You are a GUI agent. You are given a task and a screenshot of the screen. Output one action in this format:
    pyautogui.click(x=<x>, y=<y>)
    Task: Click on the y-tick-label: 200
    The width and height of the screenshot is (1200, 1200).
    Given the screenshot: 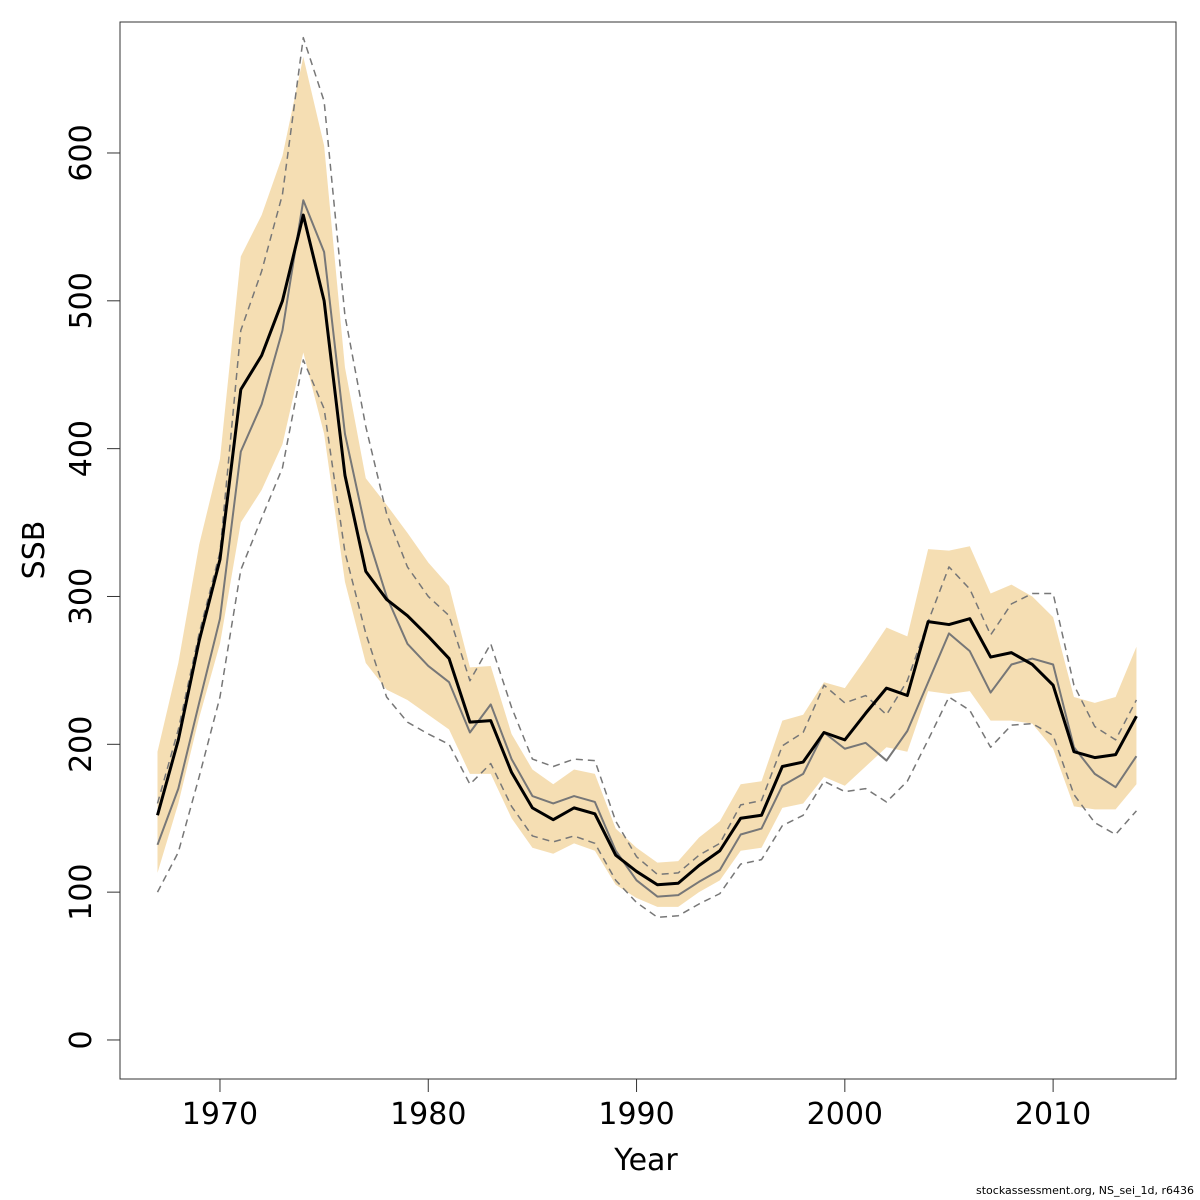 What is the action you would take?
    pyautogui.click(x=81, y=744)
    